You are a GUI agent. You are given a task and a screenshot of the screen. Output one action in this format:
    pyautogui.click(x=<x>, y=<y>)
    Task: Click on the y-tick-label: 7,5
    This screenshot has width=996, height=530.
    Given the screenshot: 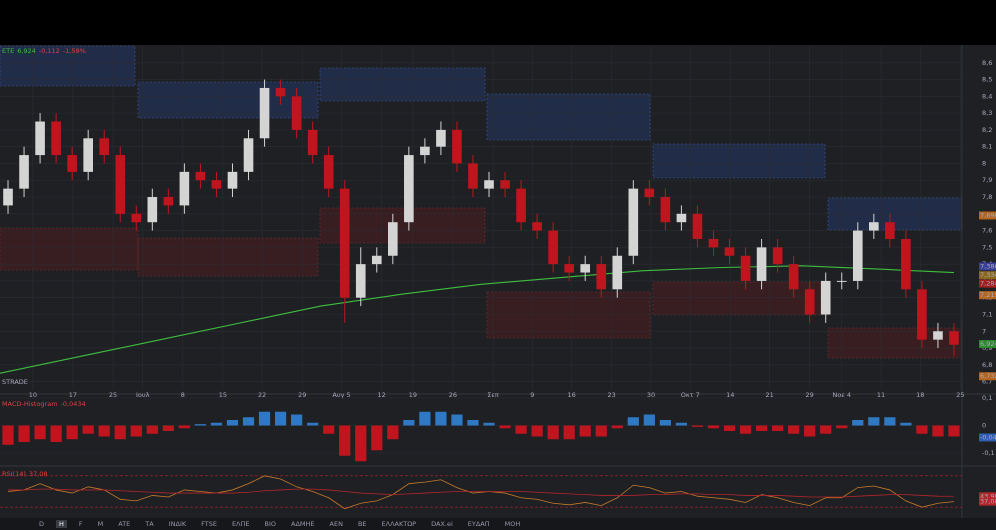 What is the action you would take?
    pyautogui.click(x=987, y=247)
    